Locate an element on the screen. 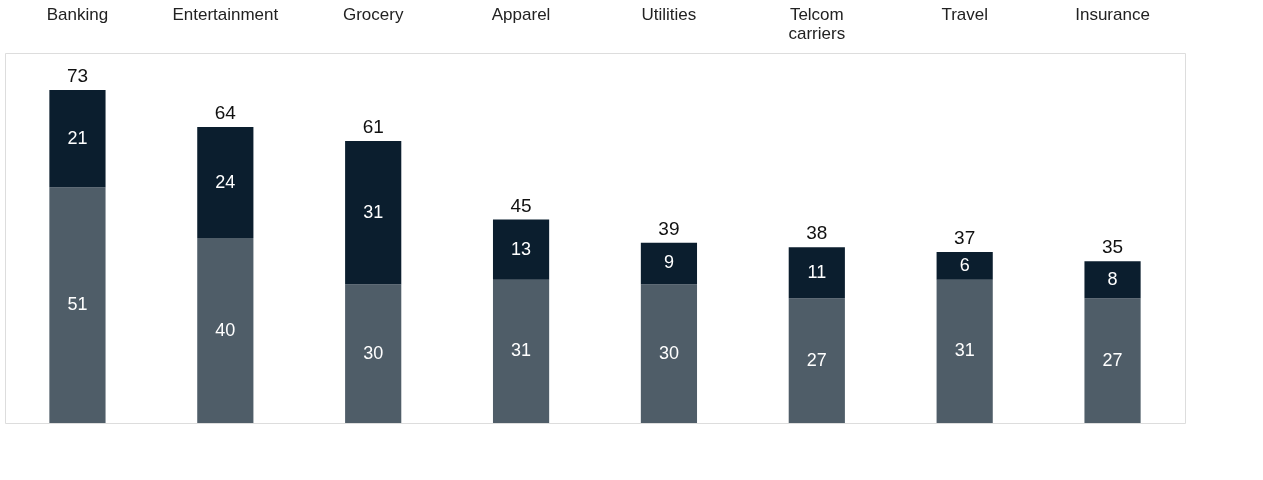 Image resolution: width=1263 pixels, height=480 pixels. total-label: 64 is located at coordinates (225, 112).